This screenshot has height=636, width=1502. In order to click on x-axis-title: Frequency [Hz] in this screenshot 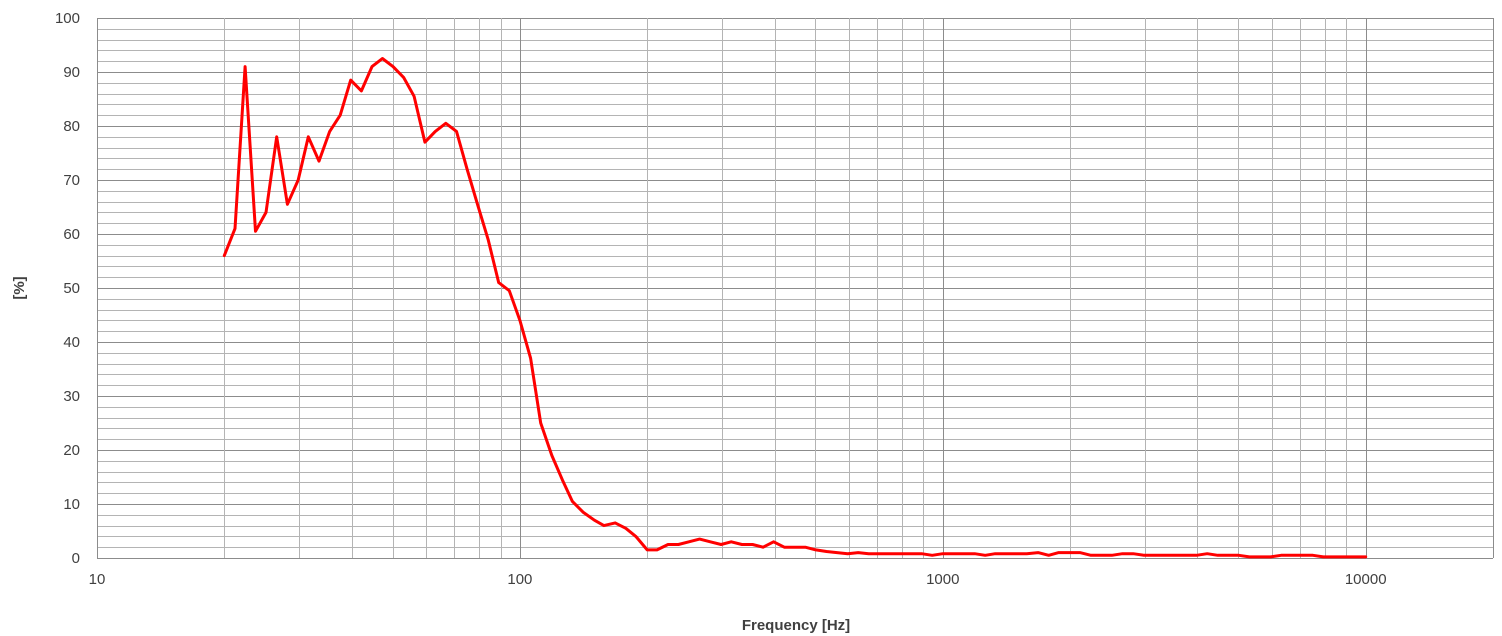, I will do `click(796, 625)`.